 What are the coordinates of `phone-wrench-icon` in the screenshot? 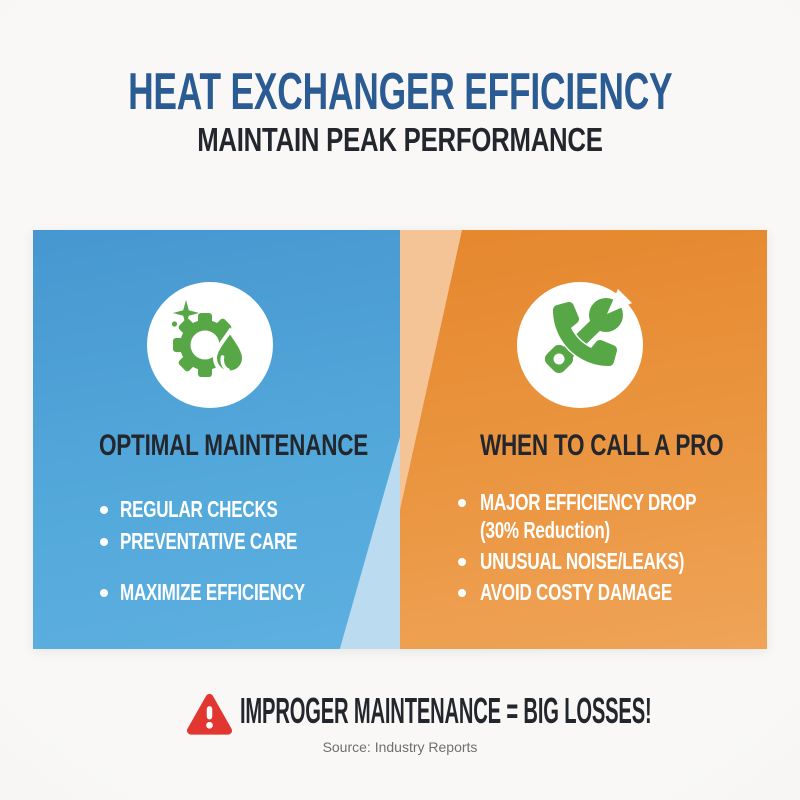 It's located at (580, 345).